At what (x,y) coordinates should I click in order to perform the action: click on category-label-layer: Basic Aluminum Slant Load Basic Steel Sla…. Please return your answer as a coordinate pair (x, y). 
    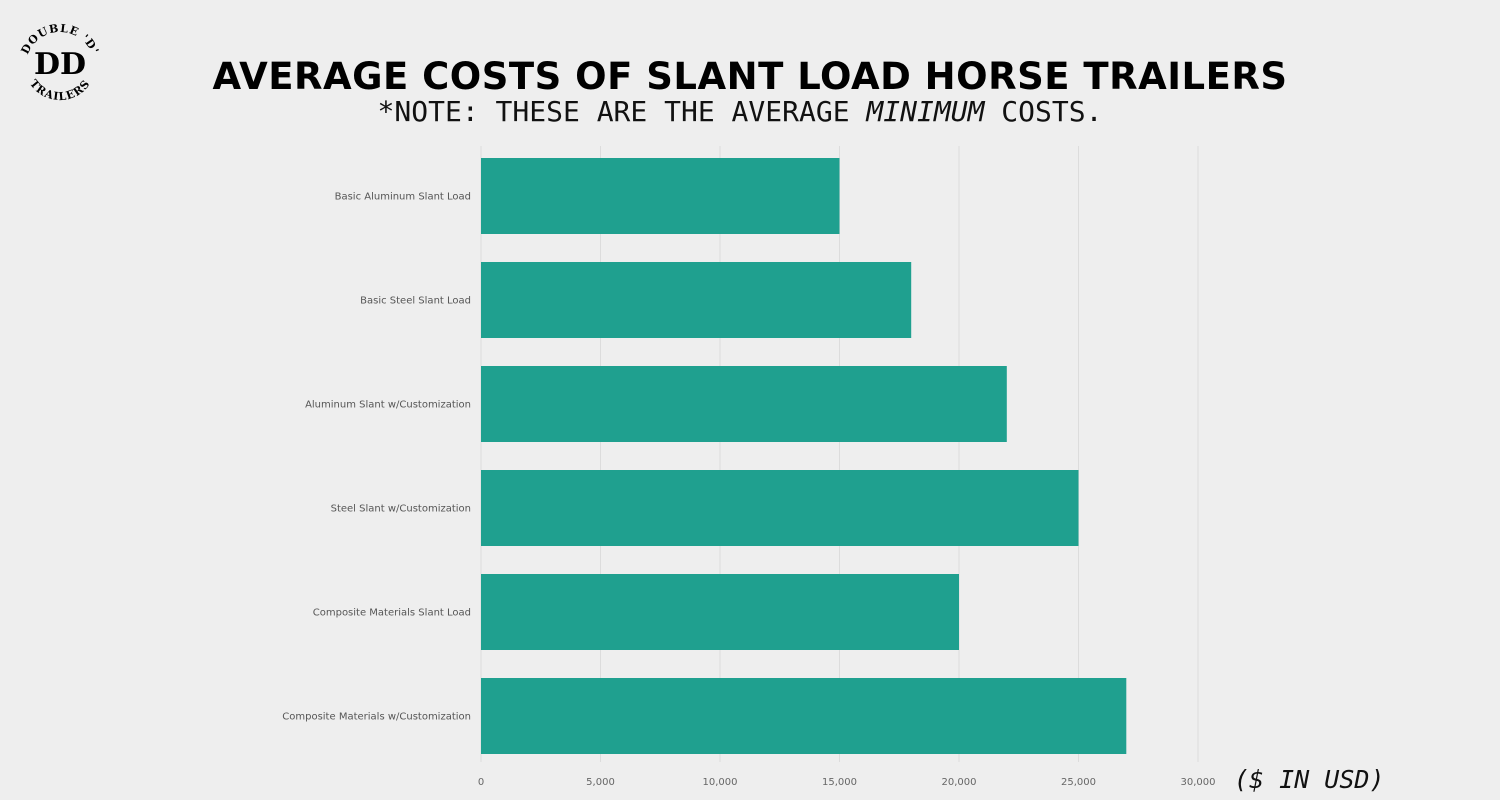
    Looking at the image, I should click on (376, 457).